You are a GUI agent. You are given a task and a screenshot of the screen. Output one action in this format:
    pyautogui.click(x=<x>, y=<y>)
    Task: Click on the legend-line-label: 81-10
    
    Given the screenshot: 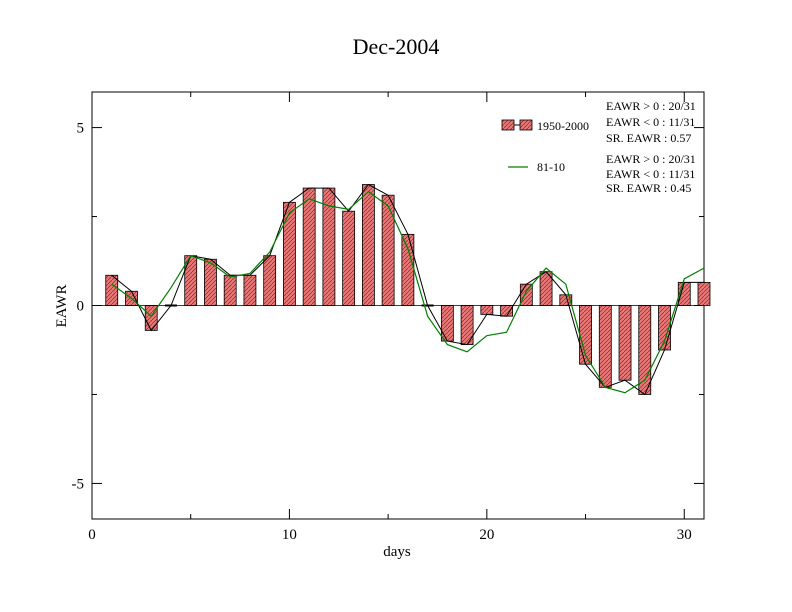 What is the action you would take?
    pyautogui.click(x=551, y=167)
    